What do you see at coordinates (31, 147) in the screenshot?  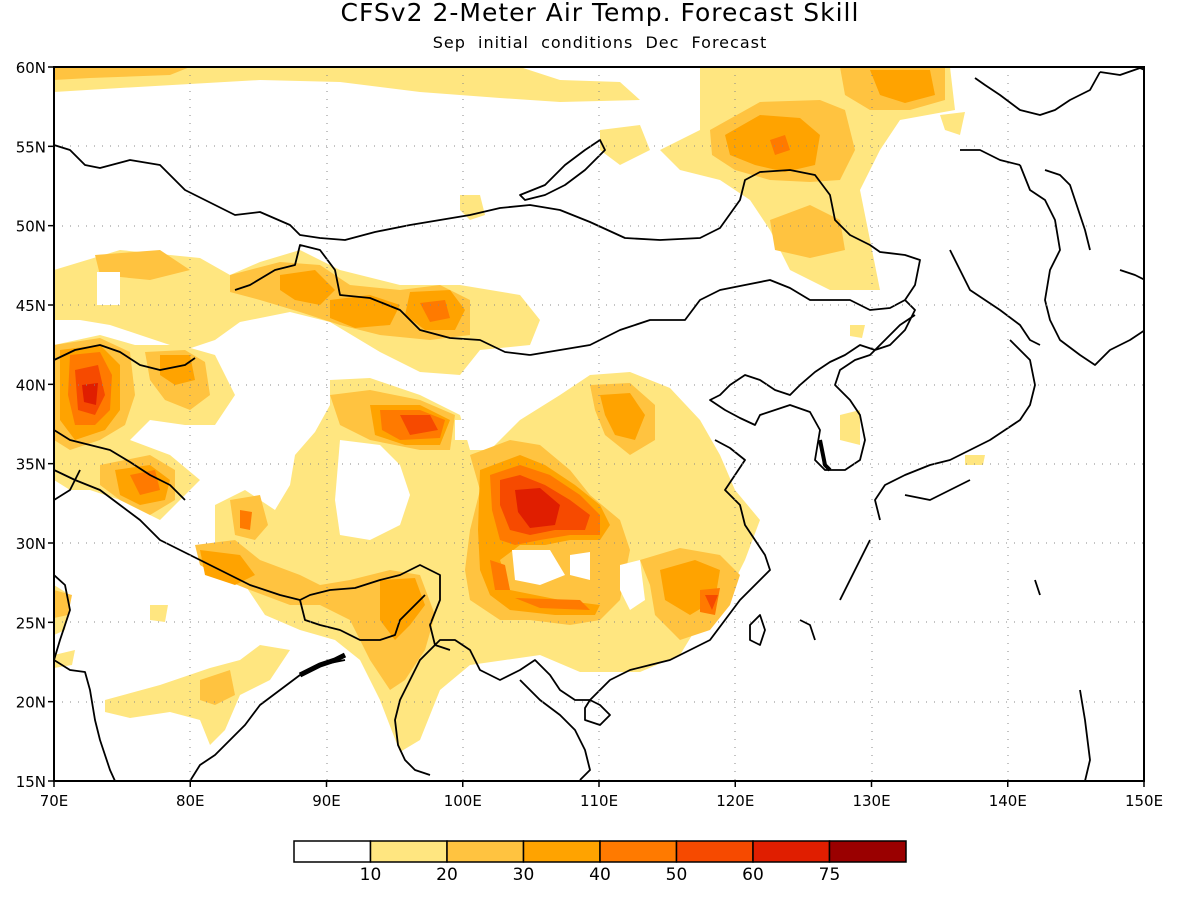 I see `lat-tick-label: 55N` at bounding box center [31, 147].